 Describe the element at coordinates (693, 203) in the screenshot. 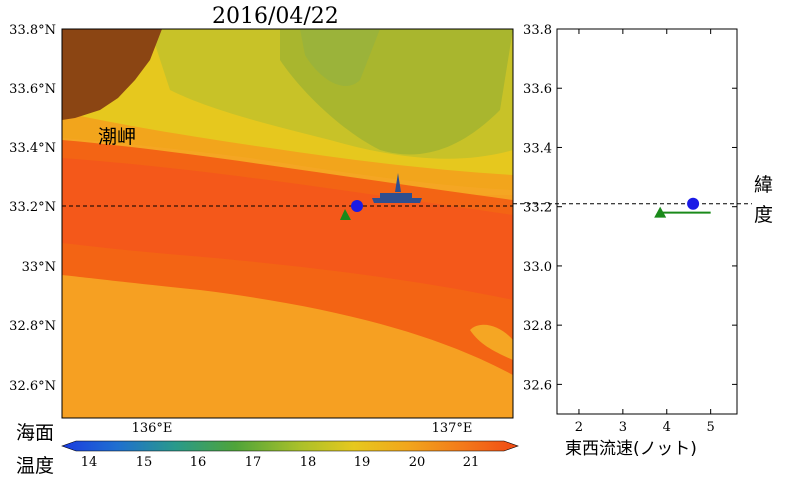

I see `velocity-circle-marker` at that location.